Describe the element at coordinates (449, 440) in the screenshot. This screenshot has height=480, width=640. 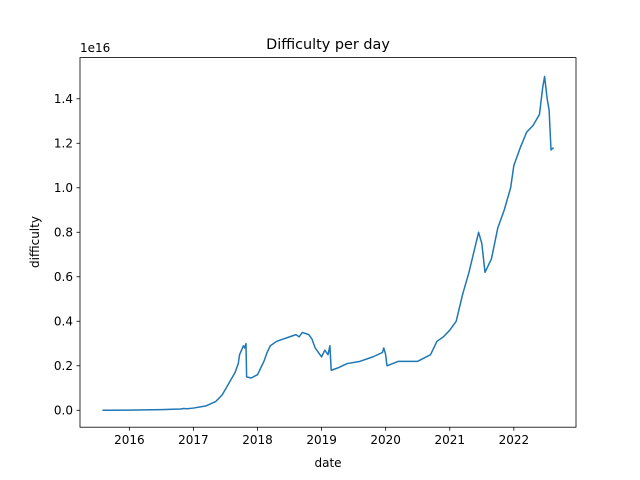
I see `x-tick-label: 2021` at that location.